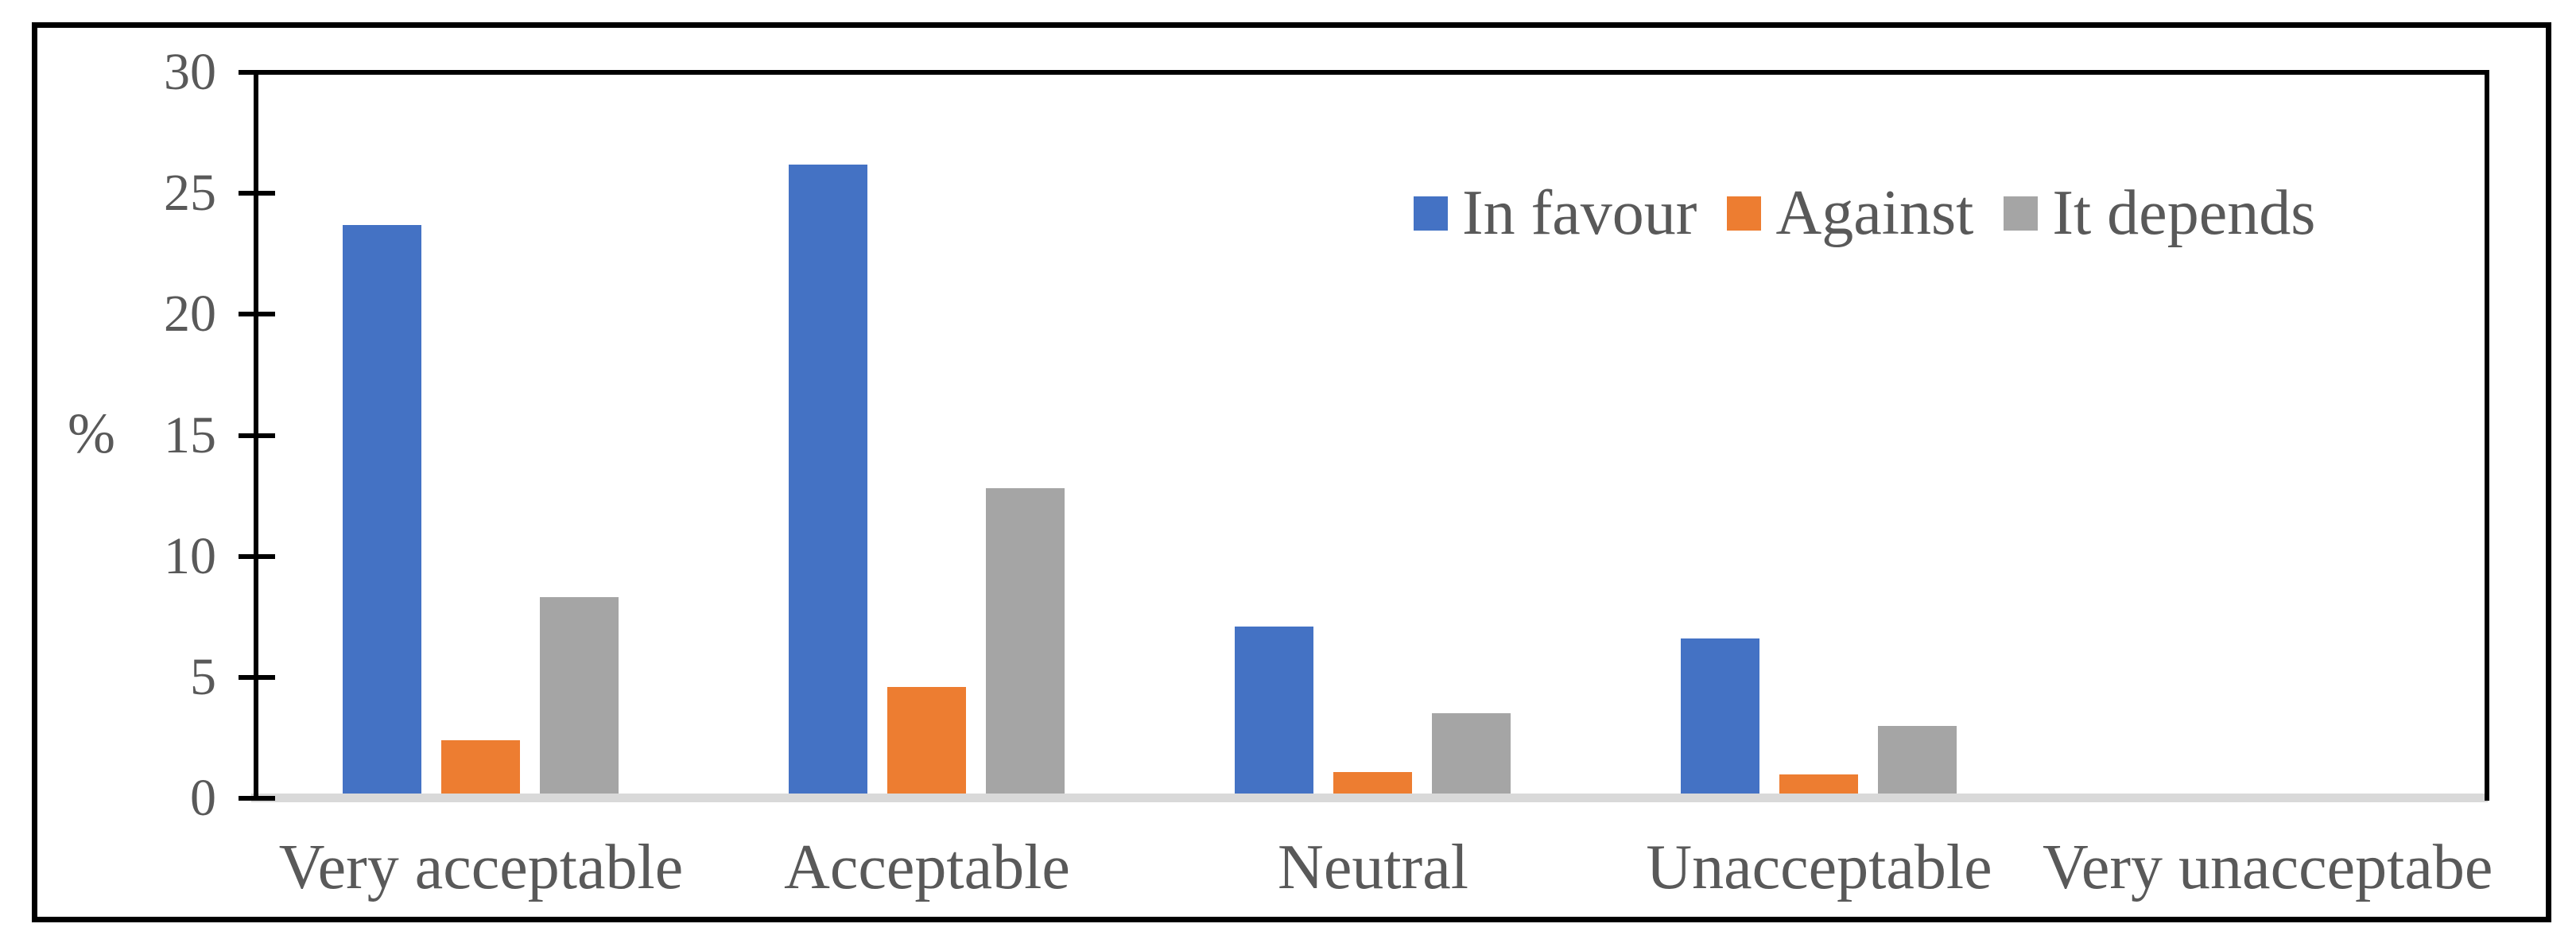 The image size is (2576, 943). Describe the element at coordinates (1579, 213) in the screenshot. I see `legend-label-in-favour: In favour` at that location.